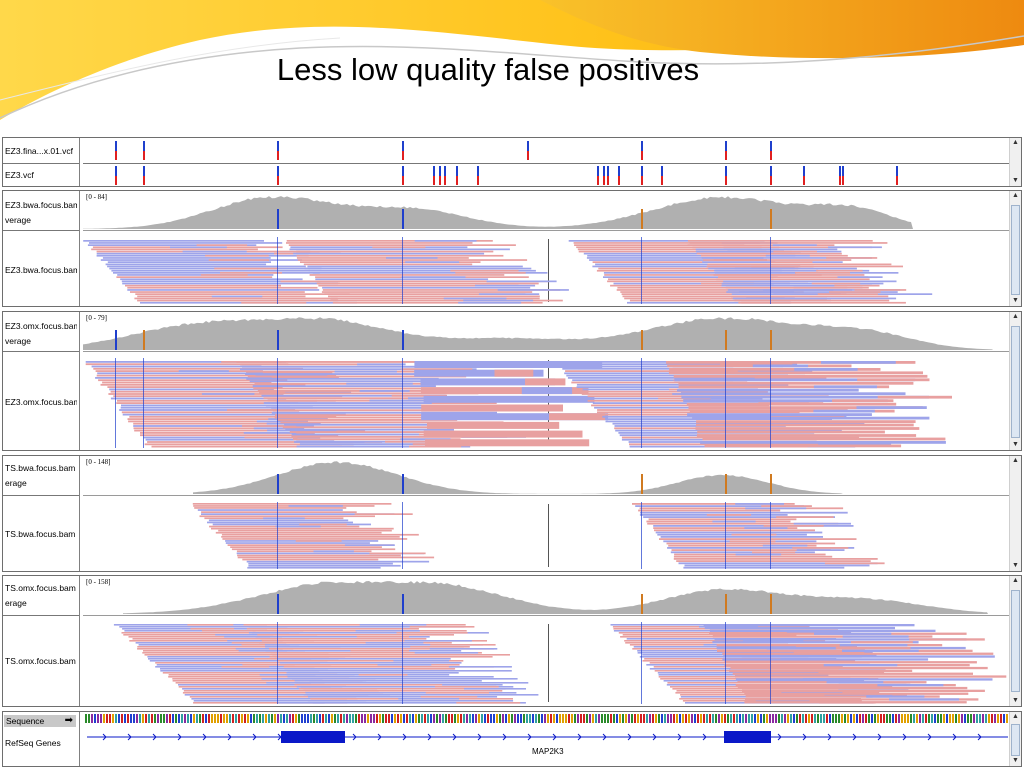 The image size is (1024, 768). What do you see at coordinates (40, 721) in the screenshot?
I see `sequence-track-label: Sequence ➡` at bounding box center [40, 721].